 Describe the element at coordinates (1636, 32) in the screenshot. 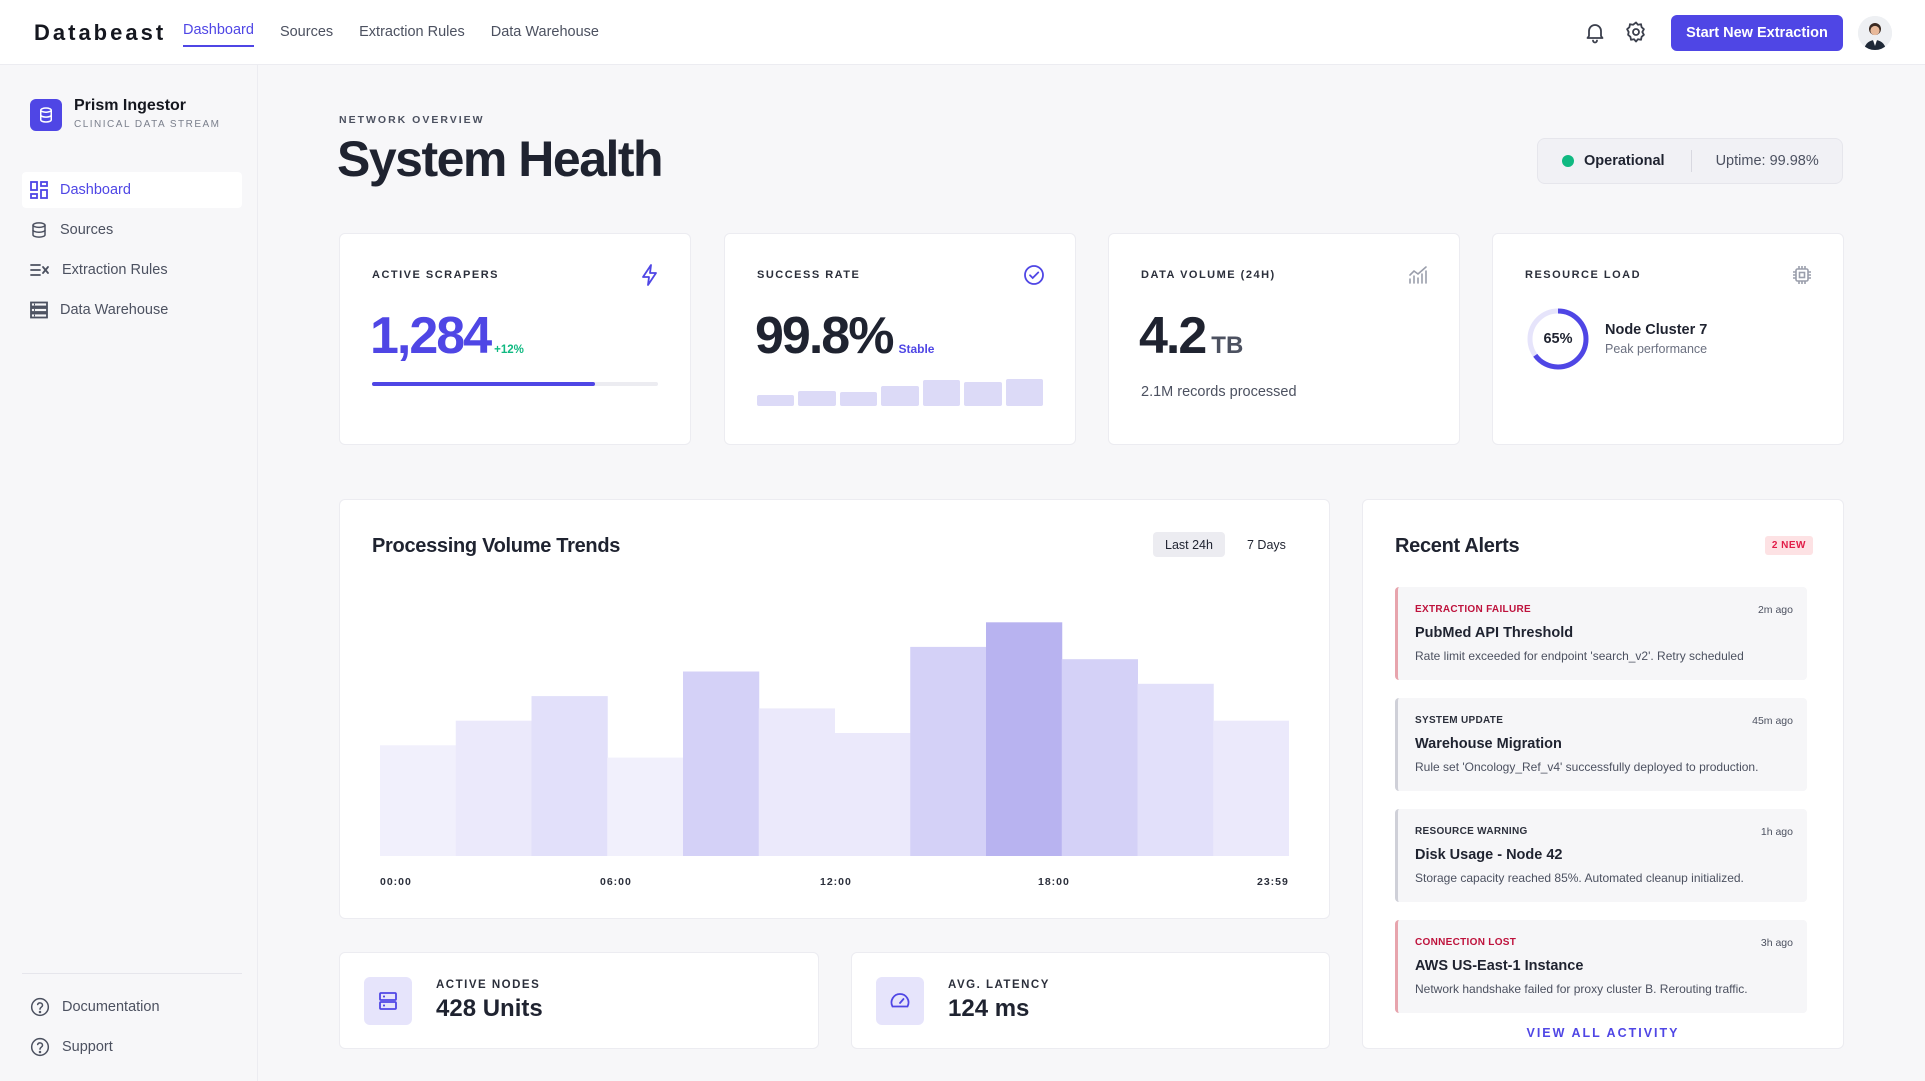

I see `gear-icon` at that location.